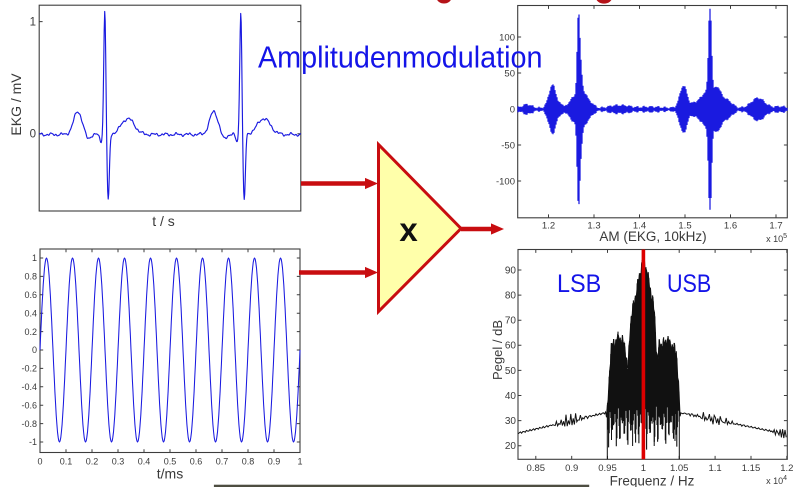 The height and width of the screenshot is (487, 795). What do you see at coordinates (579, 284) in the screenshot?
I see `svg-text: LSB` at bounding box center [579, 284].